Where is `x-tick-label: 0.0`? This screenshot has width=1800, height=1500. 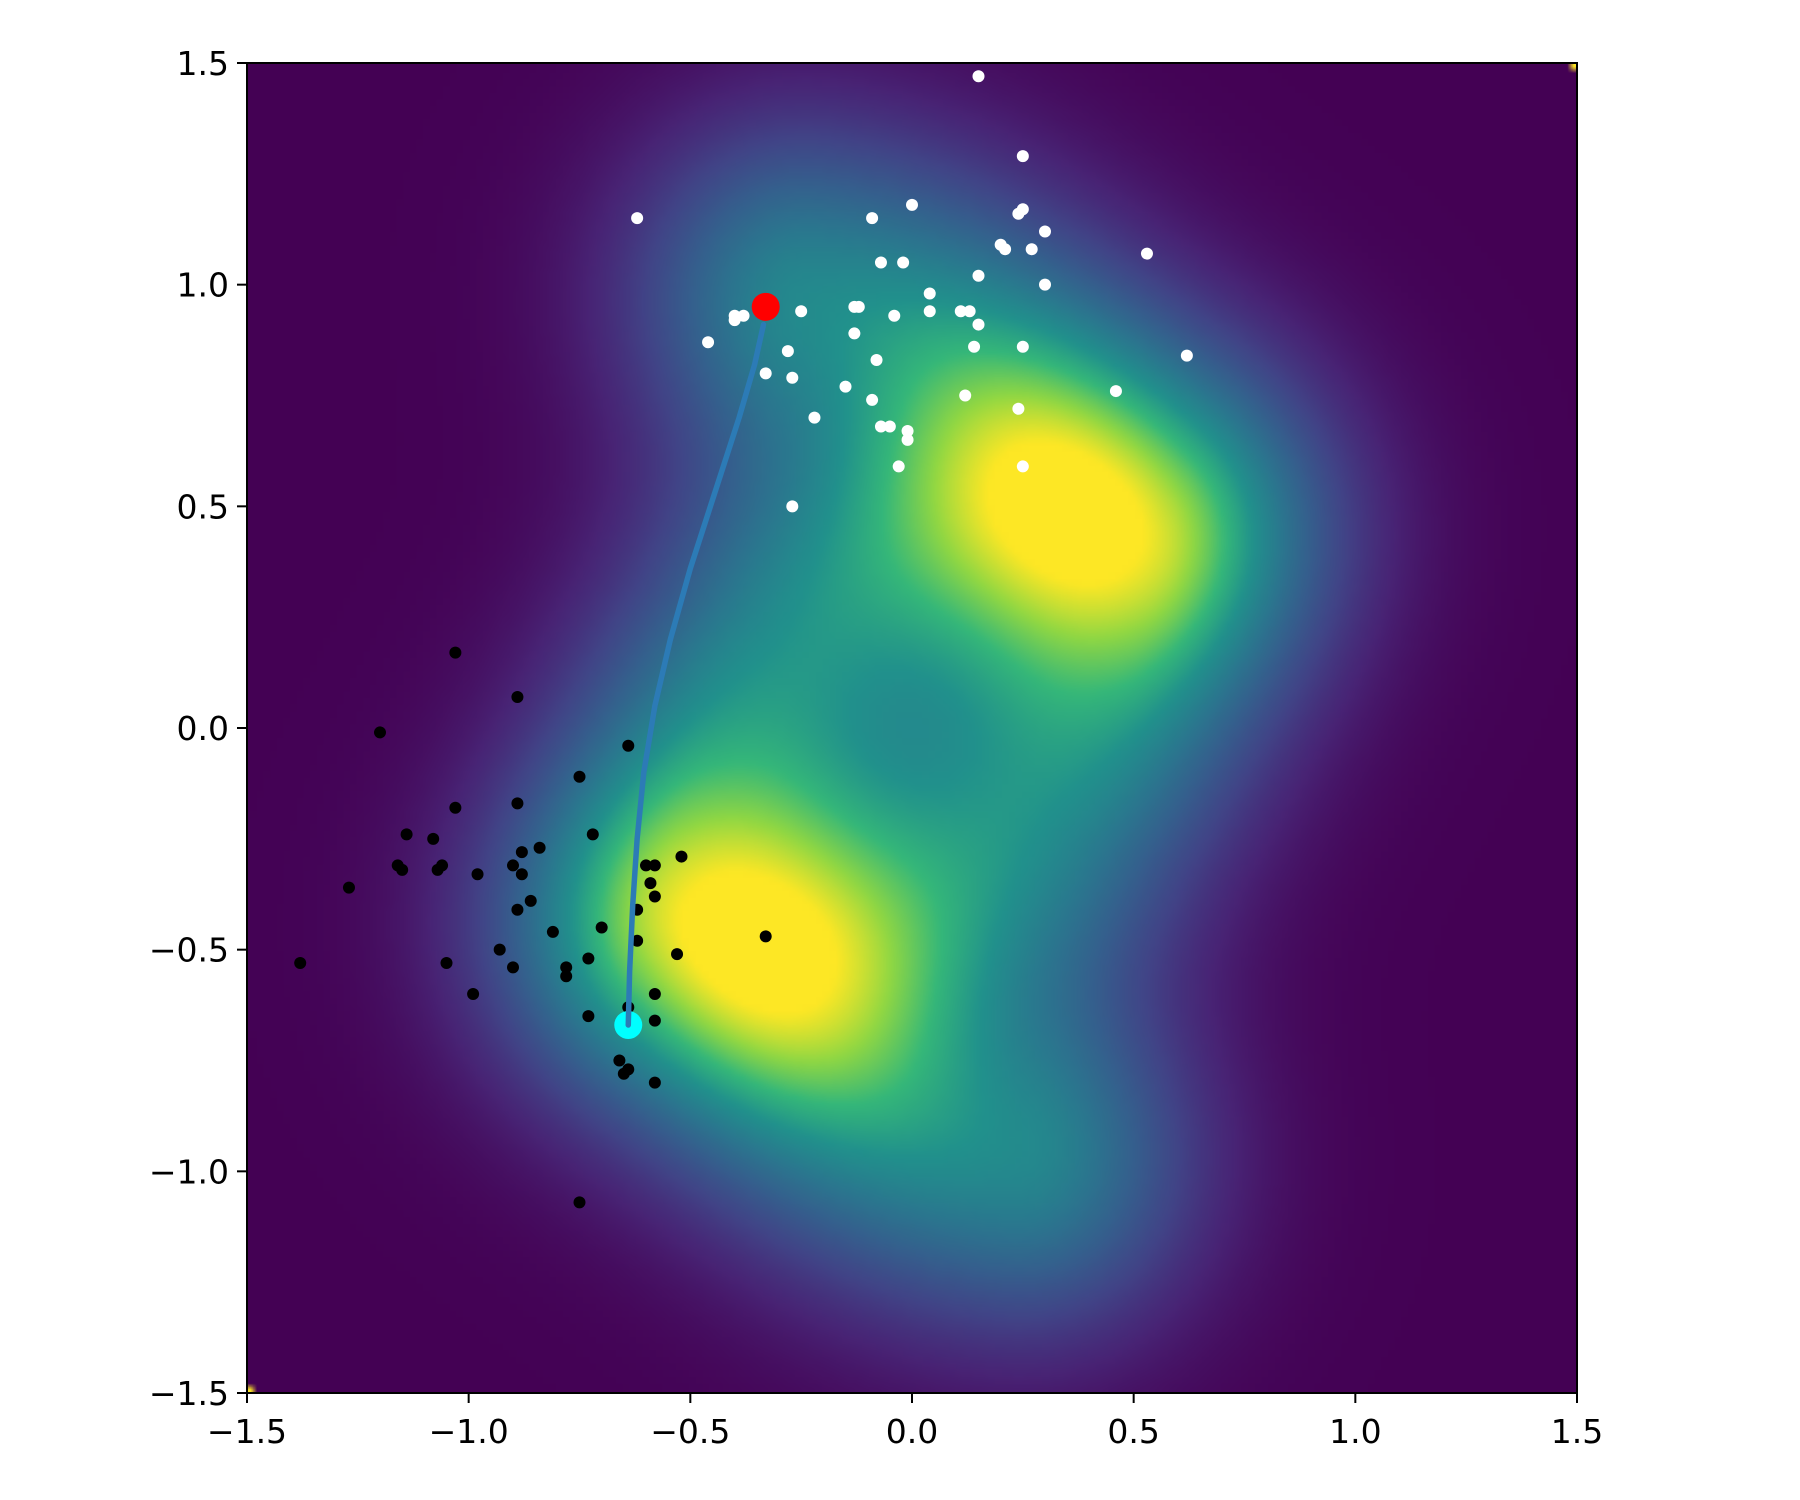 x-tick-label: 0.0 is located at coordinates (912, 1431).